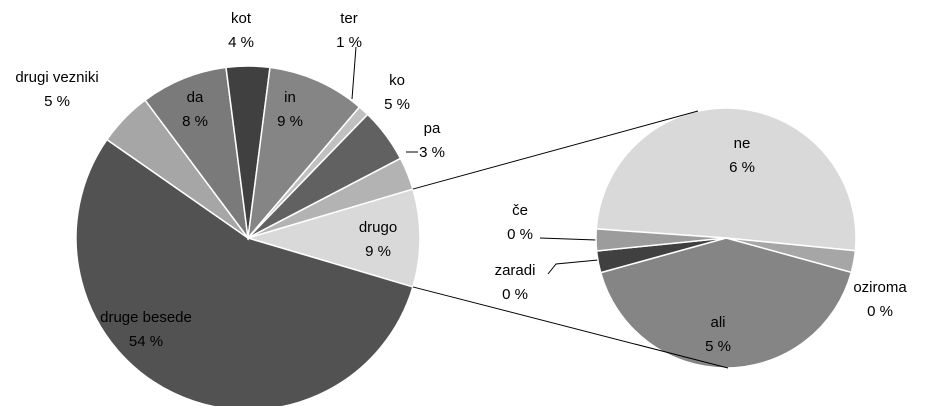  I want to click on slice-value-label: 1 %, so click(349, 42).